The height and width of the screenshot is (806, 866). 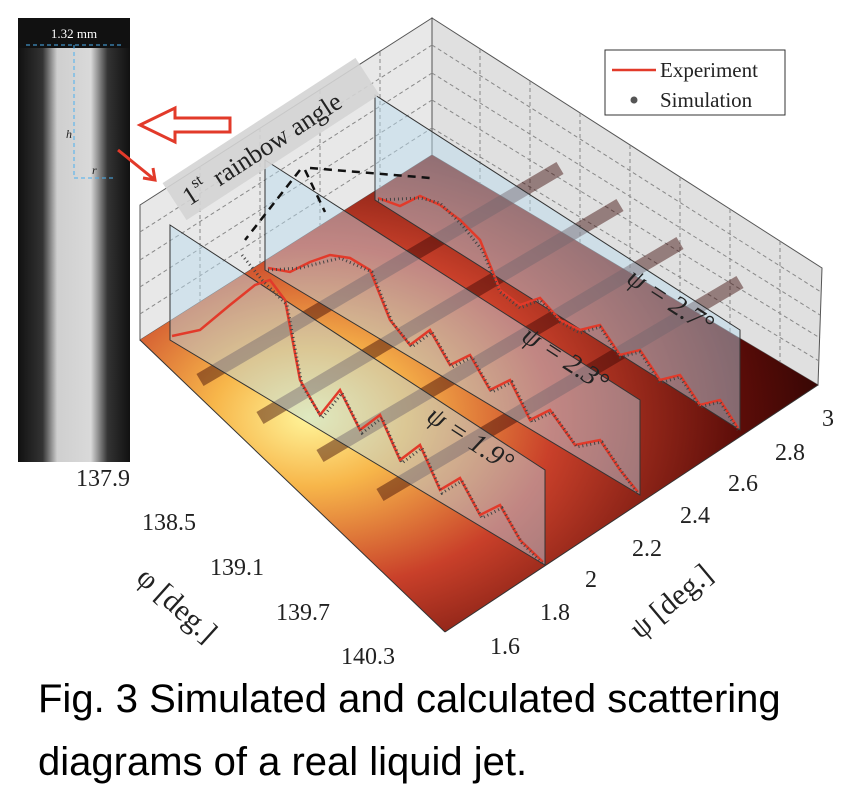 I want to click on inset-photo: 1.32 mm h r, so click(x=125, y=240).